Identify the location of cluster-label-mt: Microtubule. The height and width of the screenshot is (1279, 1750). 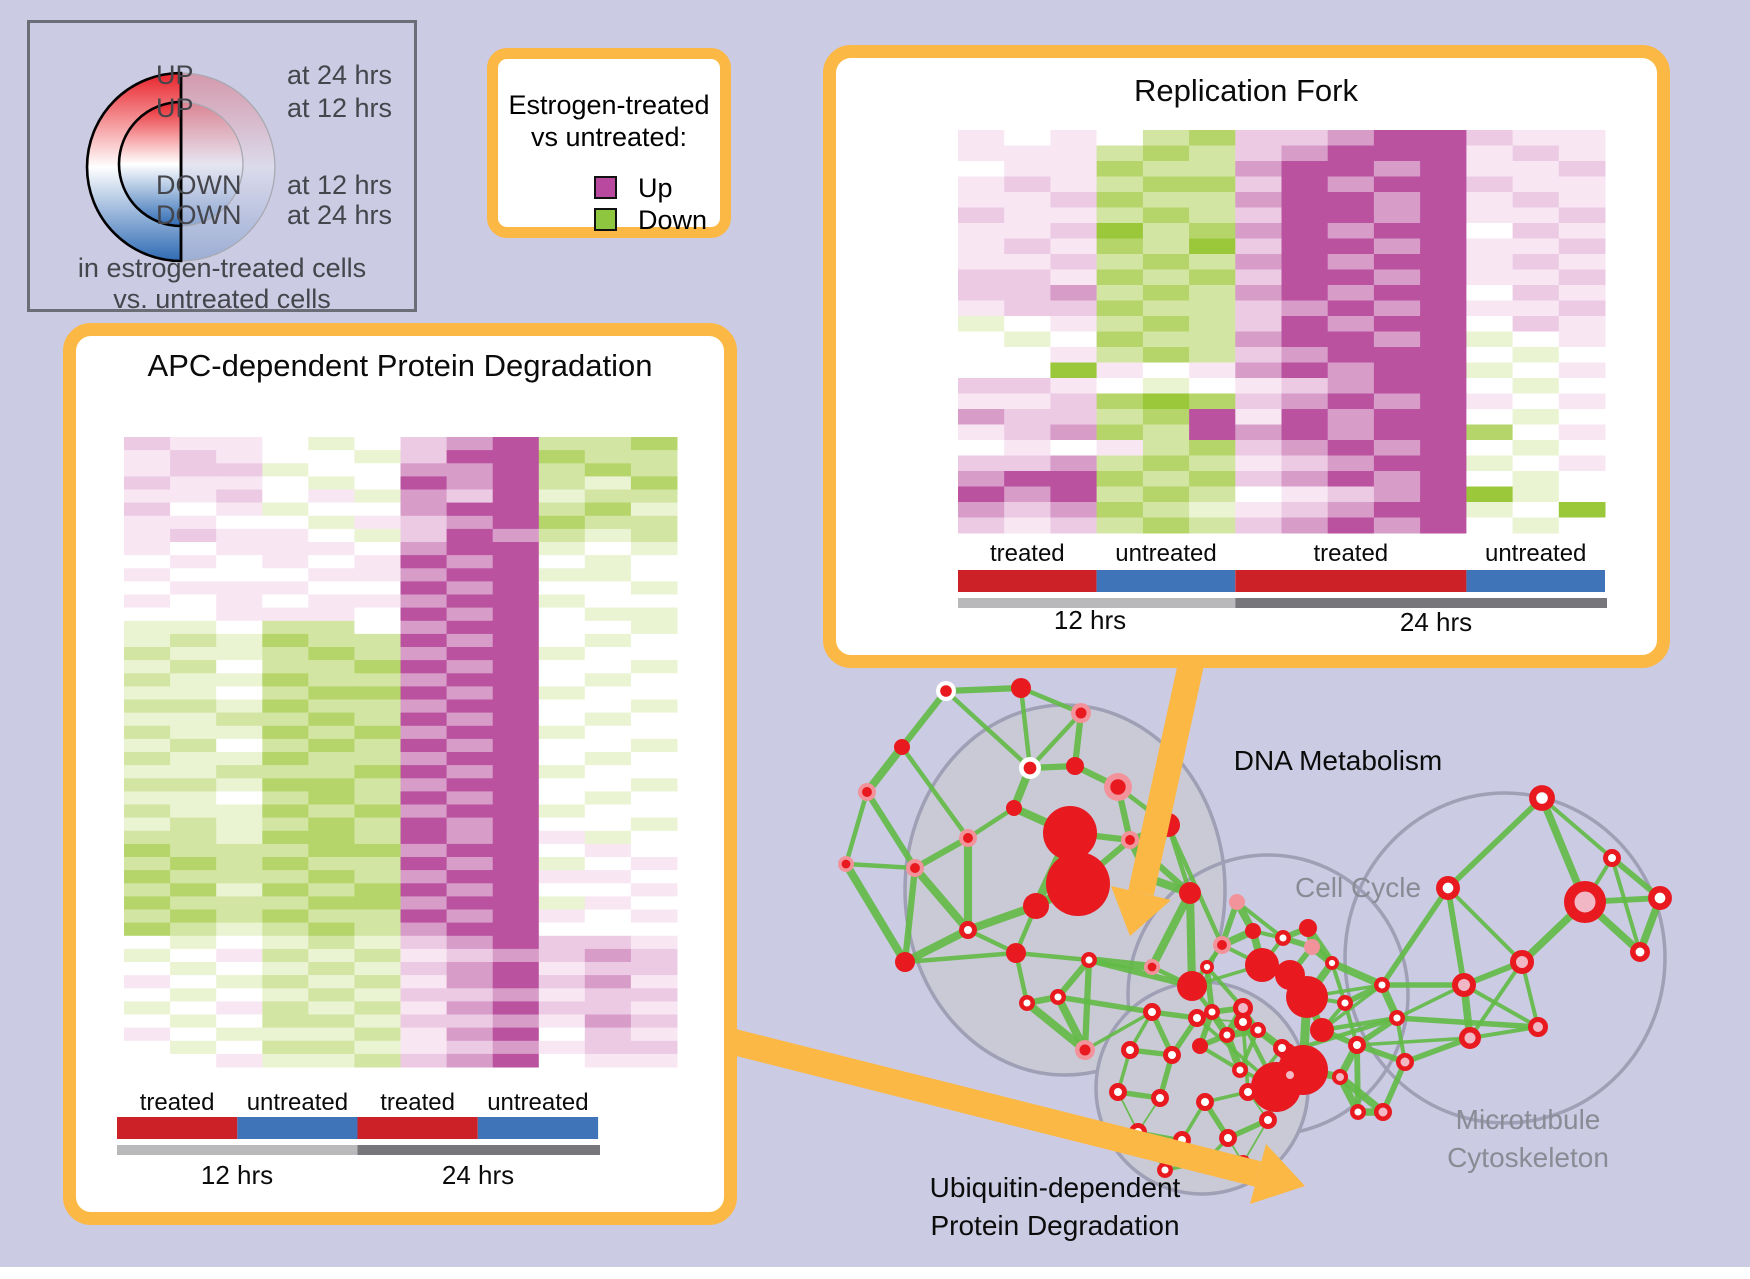
(1528, 1119).